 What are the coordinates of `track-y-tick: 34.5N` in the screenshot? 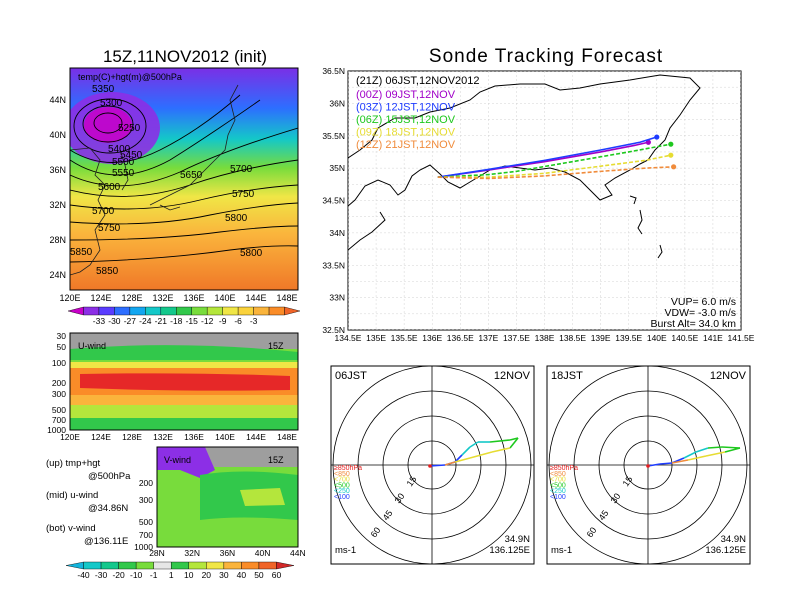 It's located at (333, 201).